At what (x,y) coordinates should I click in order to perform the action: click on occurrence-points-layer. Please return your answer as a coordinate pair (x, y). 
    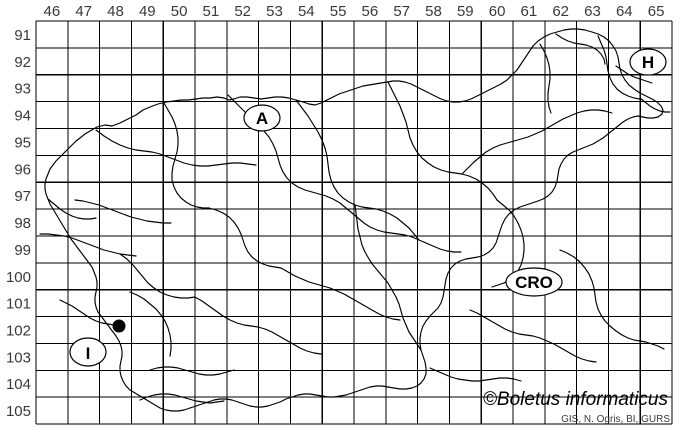
    Looking at the image, I should click on (119, 326).